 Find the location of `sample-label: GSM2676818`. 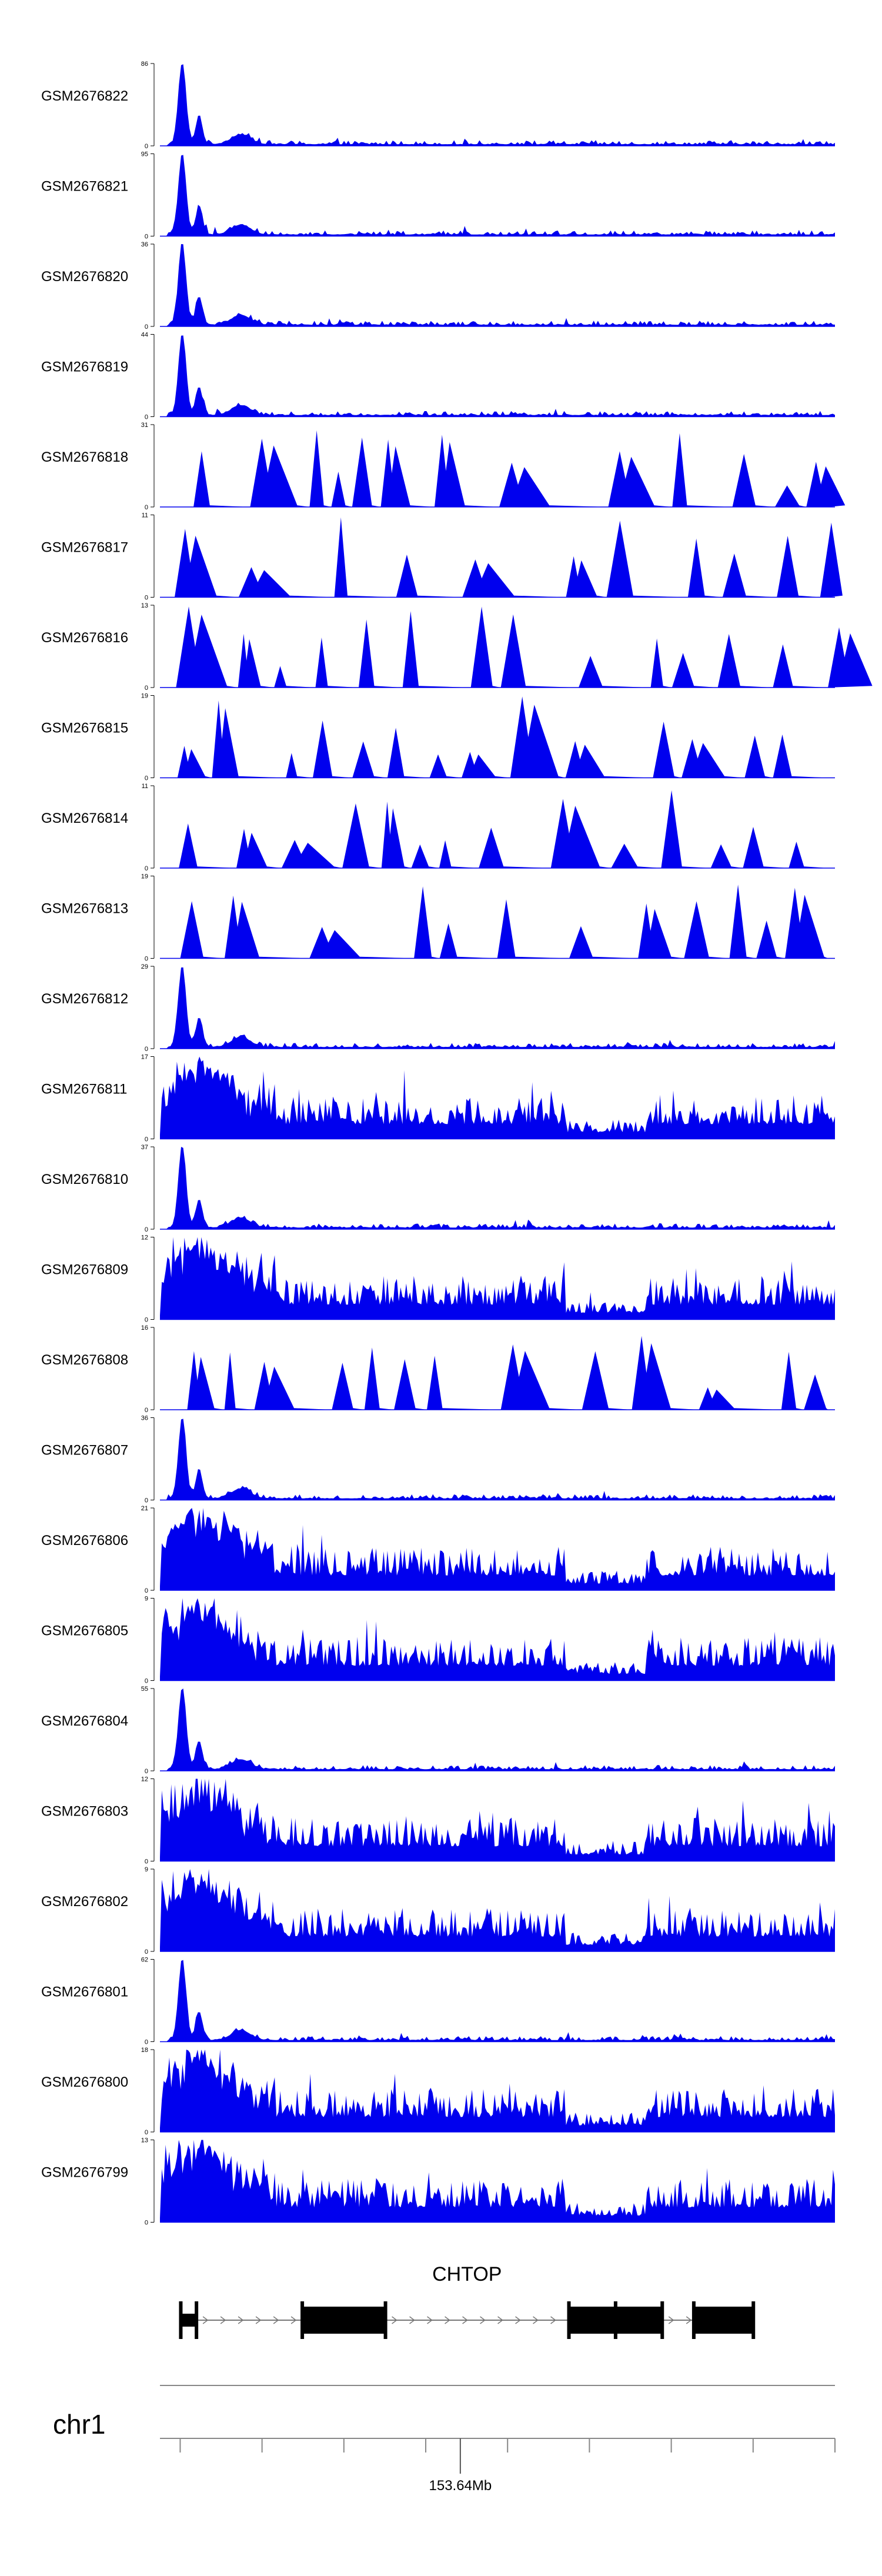

sample-label: GSM2676818 is located at coordinates (84, 457).